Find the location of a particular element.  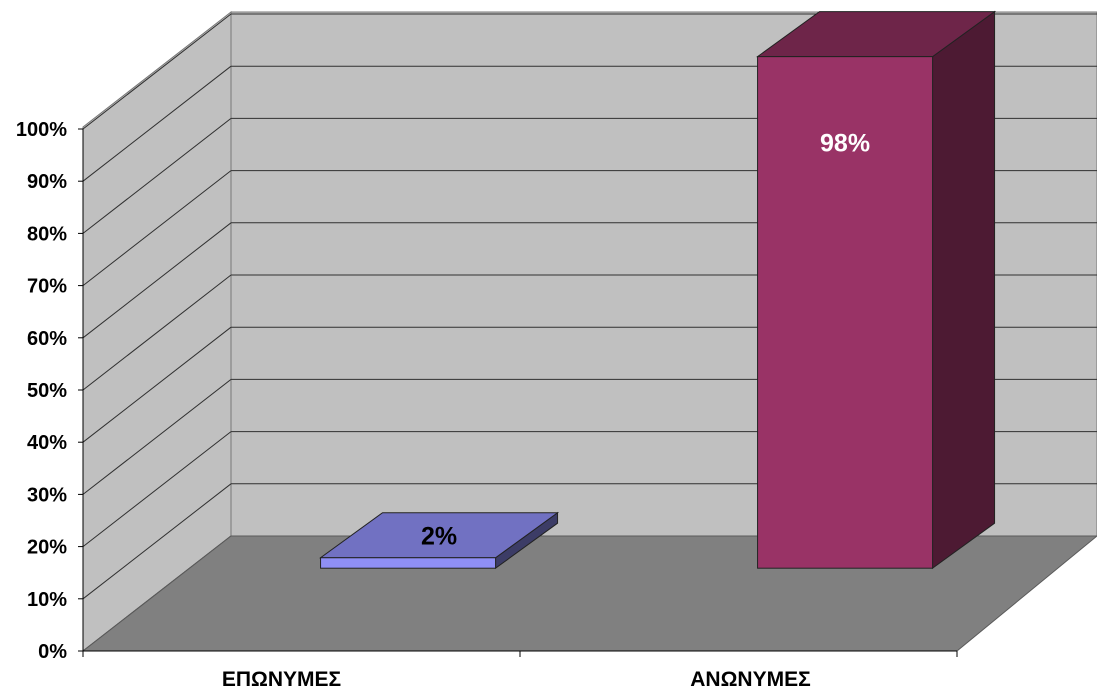

y-tick-label: 60% is located at coordinates (47, 339).